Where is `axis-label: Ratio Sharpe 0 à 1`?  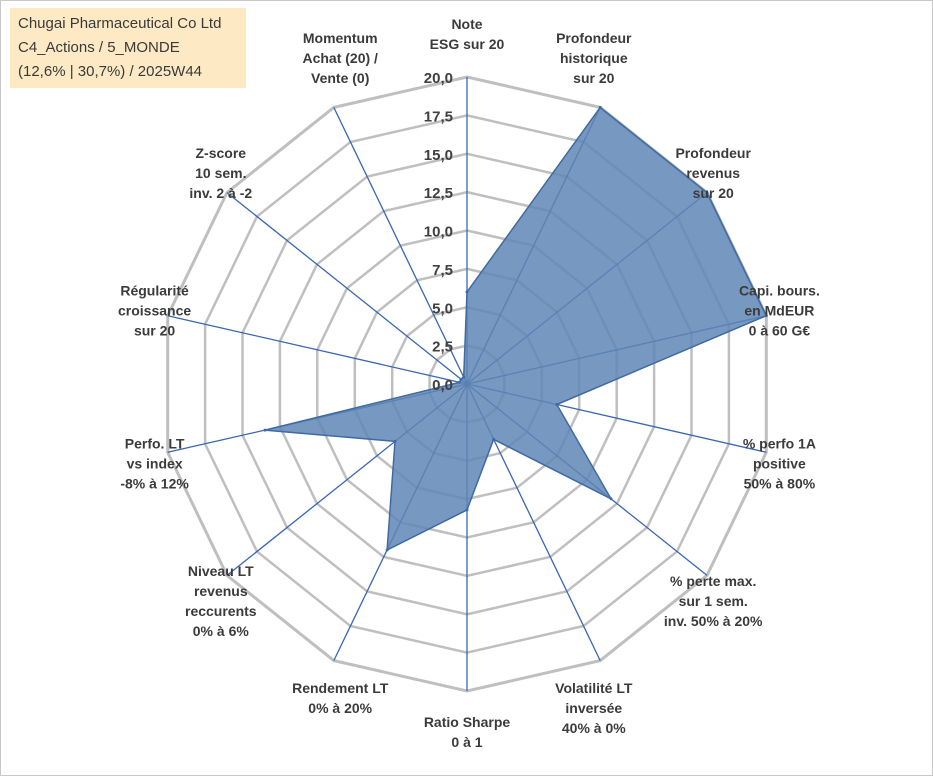 axis-label: Ratio Sharpe 0 à 1 is located at coordinates (467, 732).